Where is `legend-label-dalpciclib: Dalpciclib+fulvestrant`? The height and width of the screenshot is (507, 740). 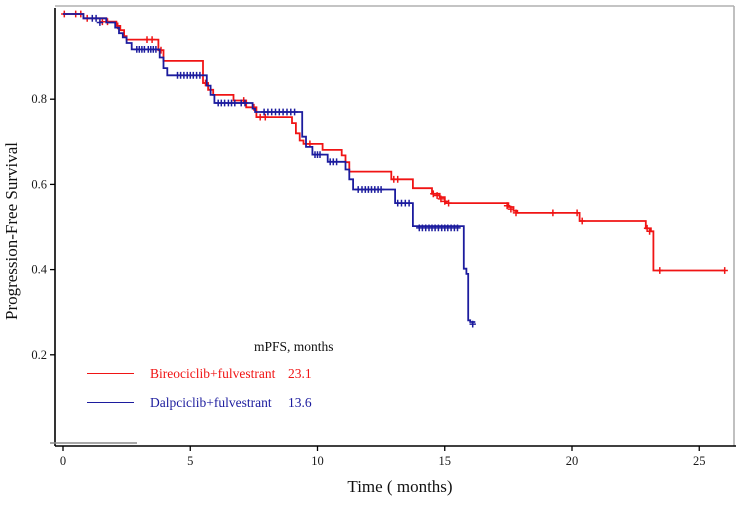 legend-label-dalpciclib: Dalpciclib+fulvestrant is located at coordinates (211, 402).